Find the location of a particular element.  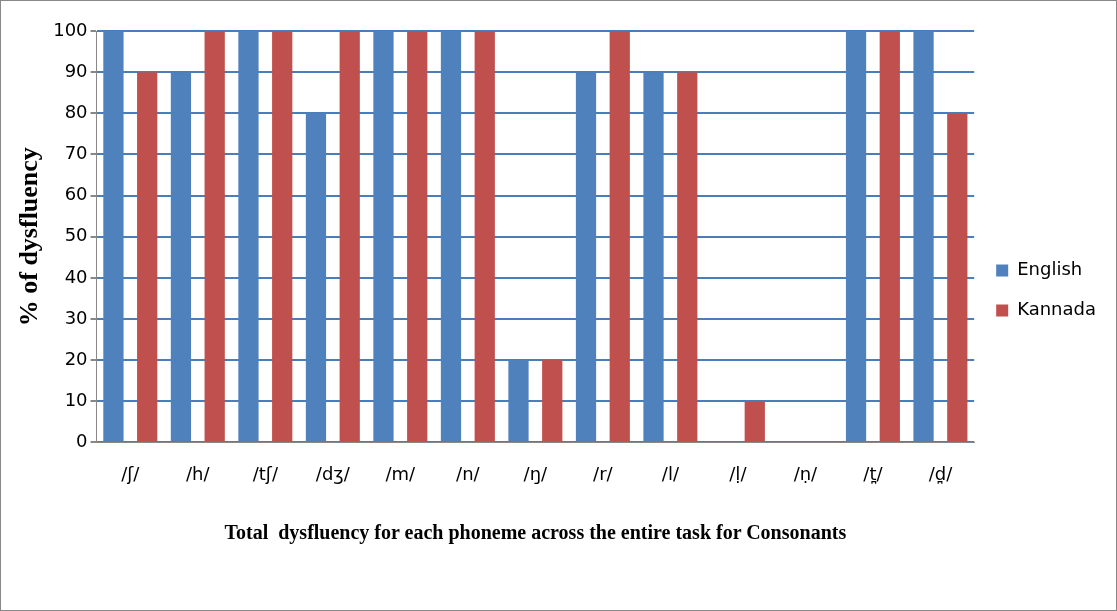

y-tick-label: 90 is located at coordinates (76, 70).